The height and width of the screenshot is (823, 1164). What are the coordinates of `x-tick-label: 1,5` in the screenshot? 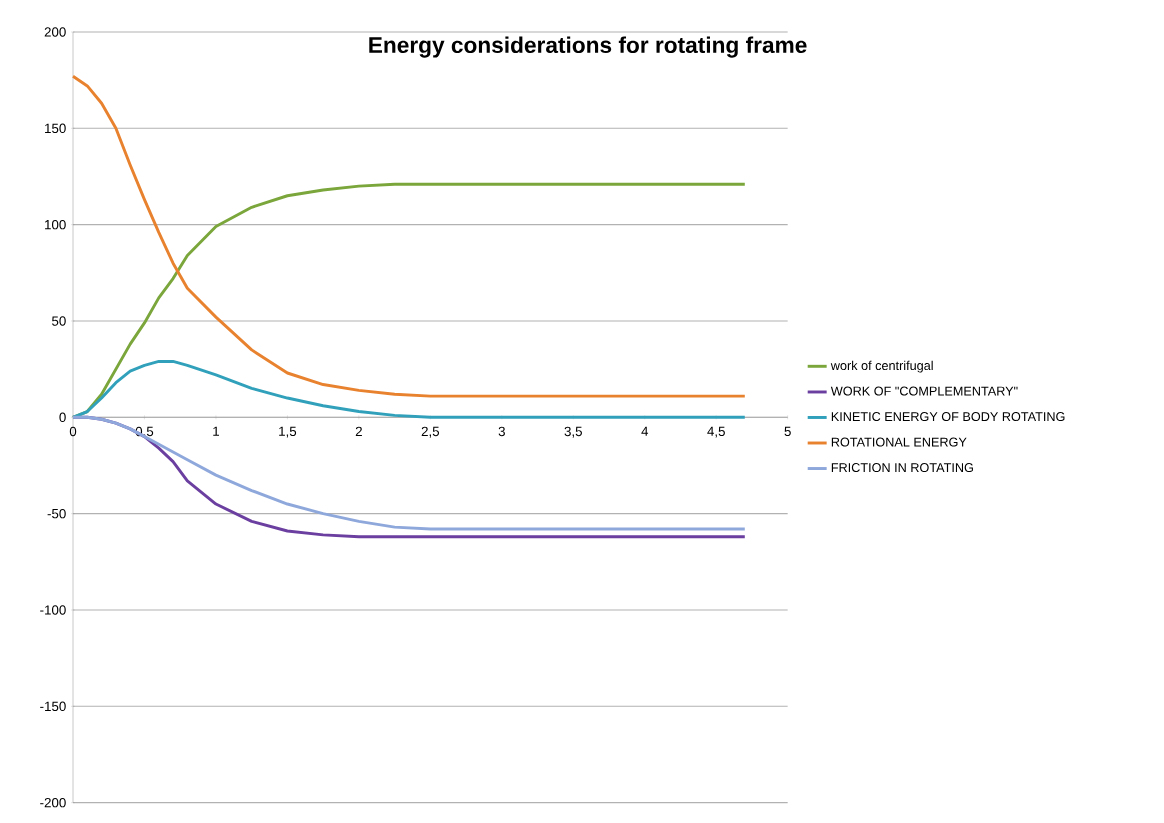 It's located at (288, 432).